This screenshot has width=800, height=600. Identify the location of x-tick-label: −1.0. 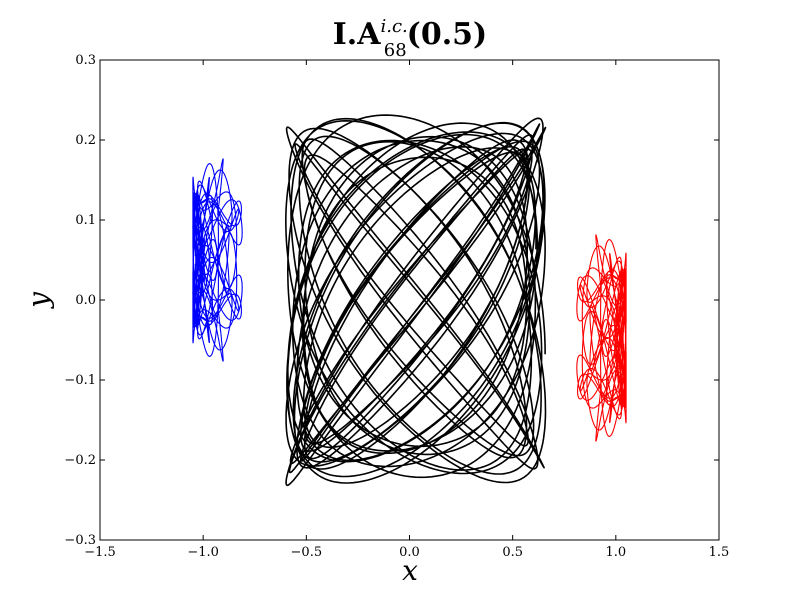
(203, 552).